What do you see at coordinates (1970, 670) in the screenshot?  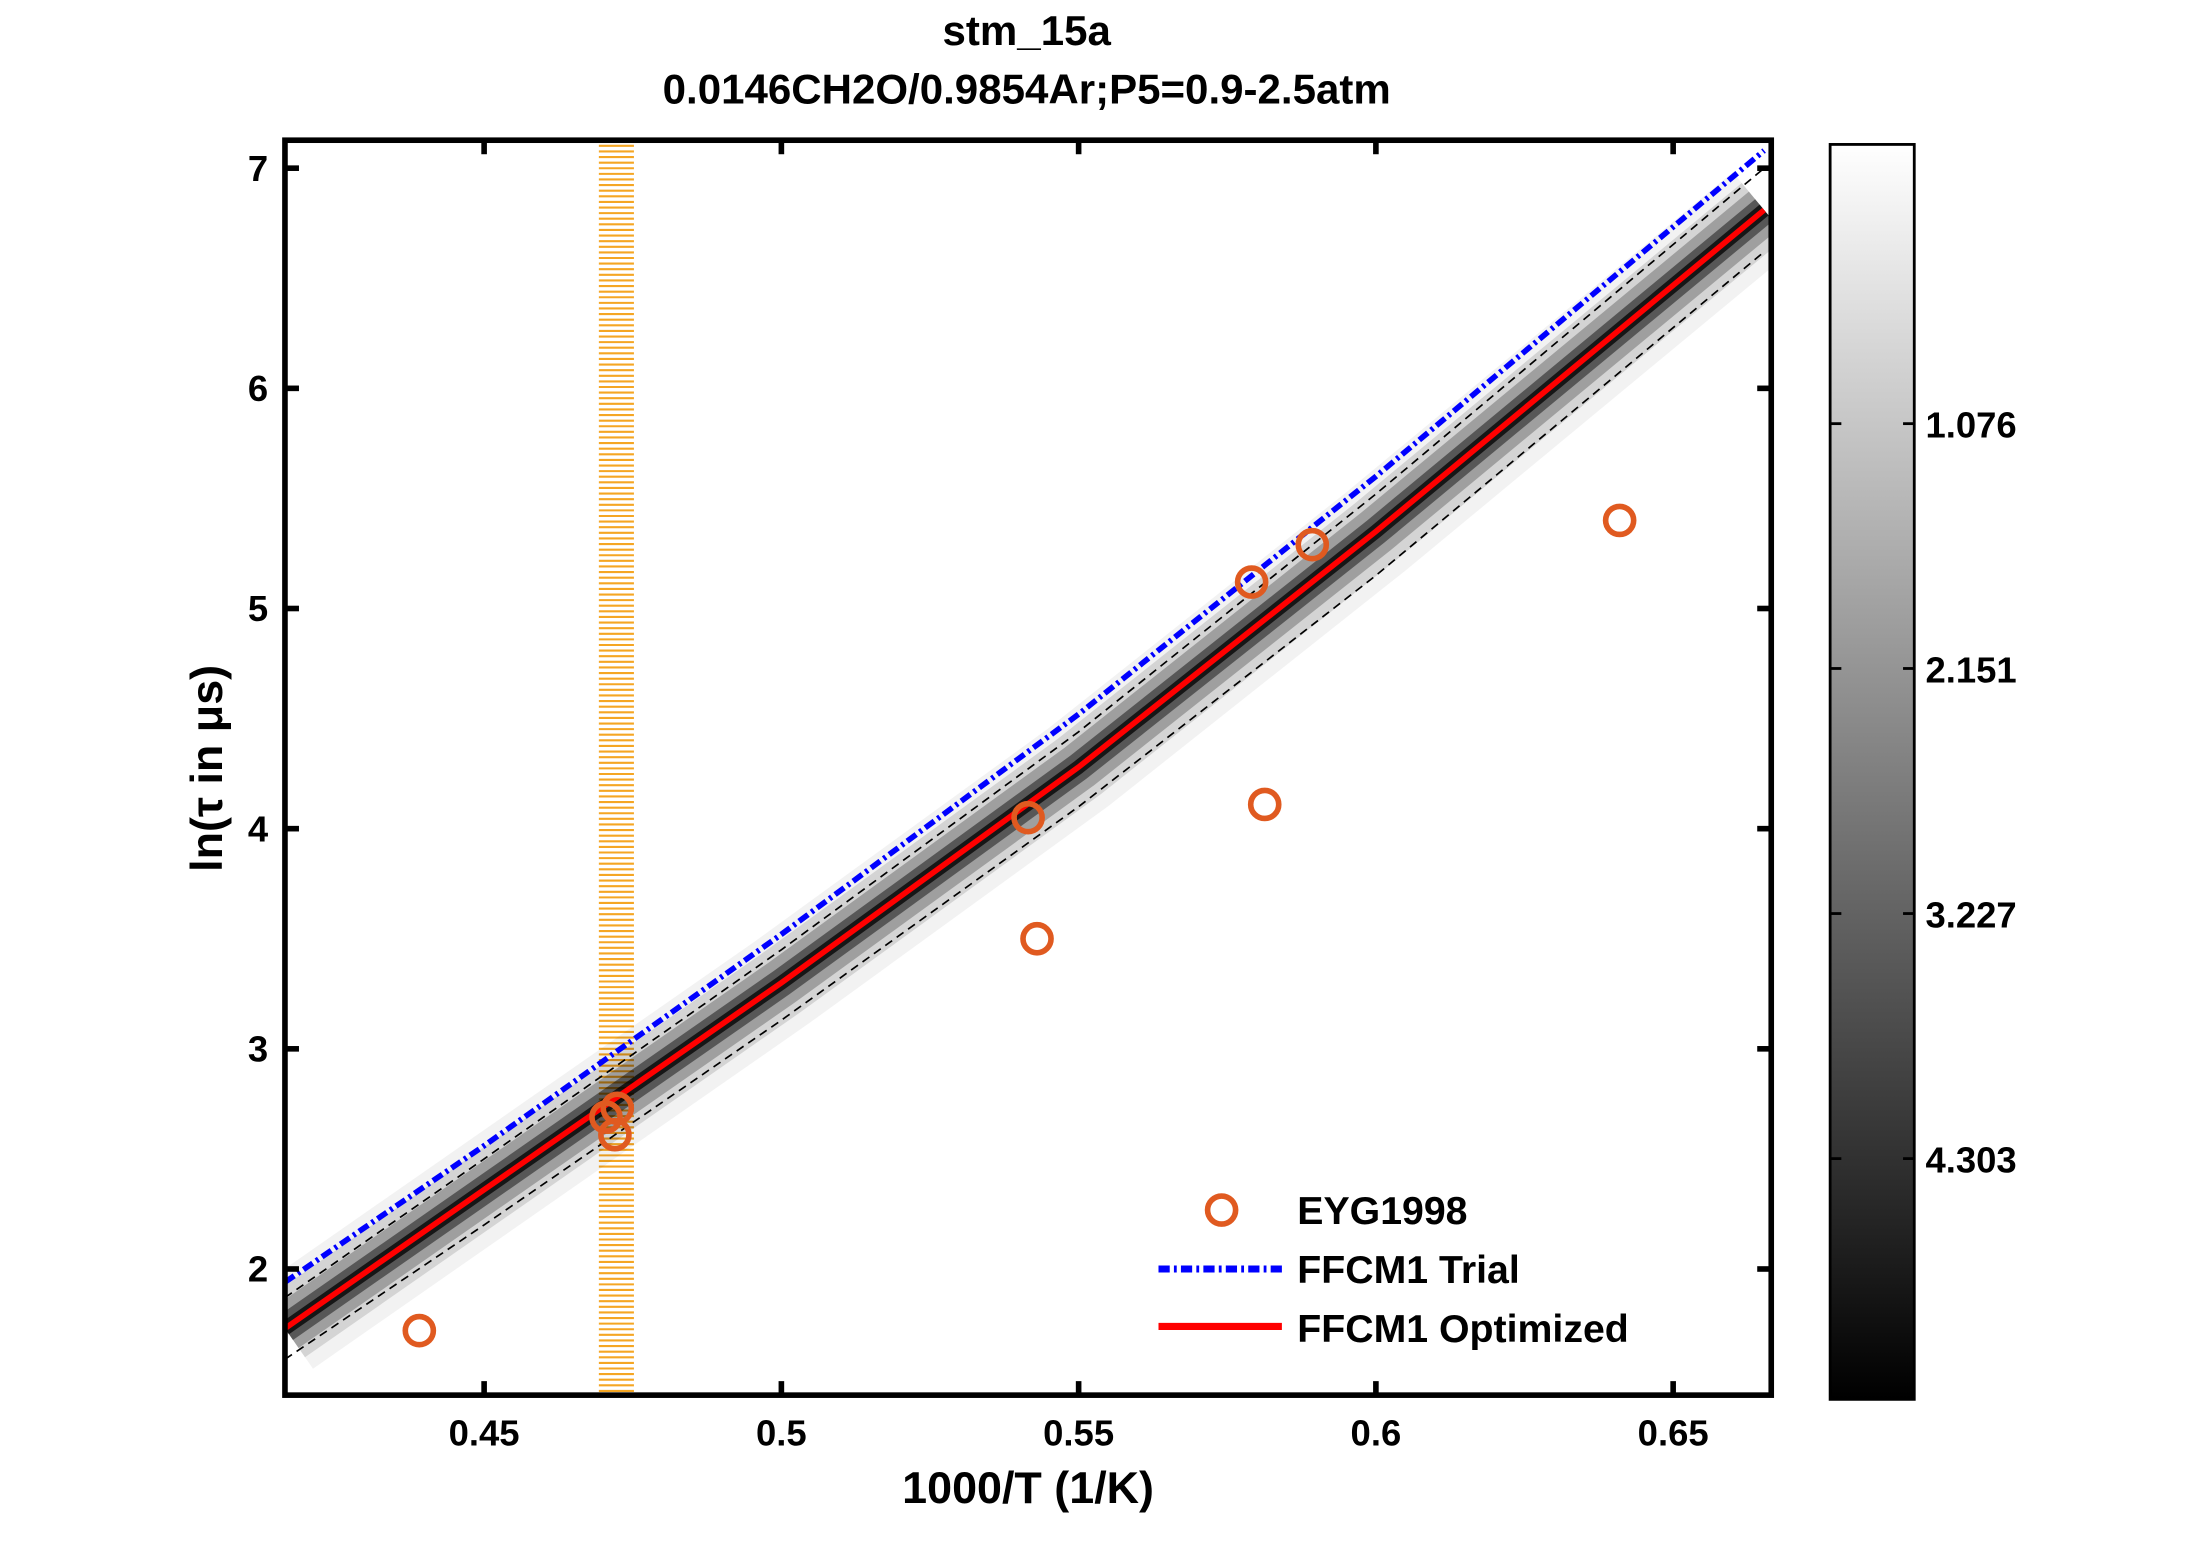 I see `colorbar-tick-label: 2.151` at bounding box center [1970, 670].